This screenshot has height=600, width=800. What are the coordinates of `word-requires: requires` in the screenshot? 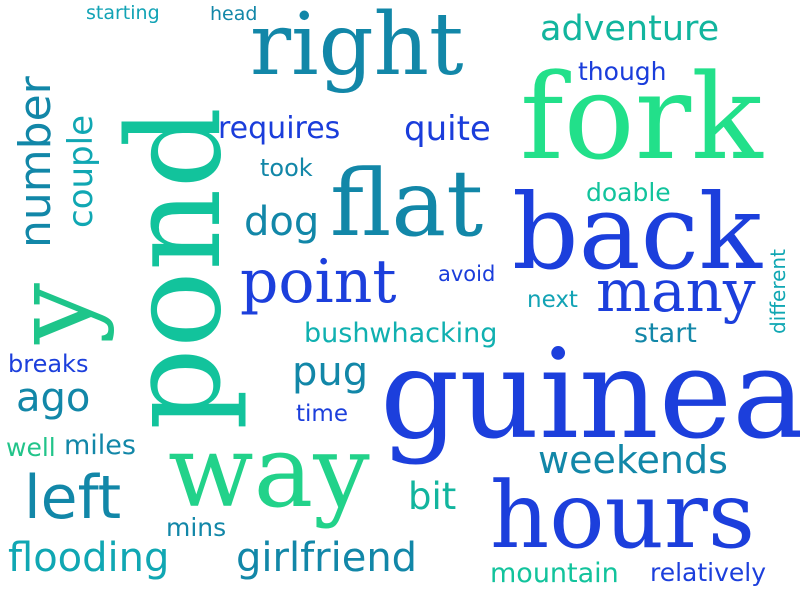 It's located at (279, 128).